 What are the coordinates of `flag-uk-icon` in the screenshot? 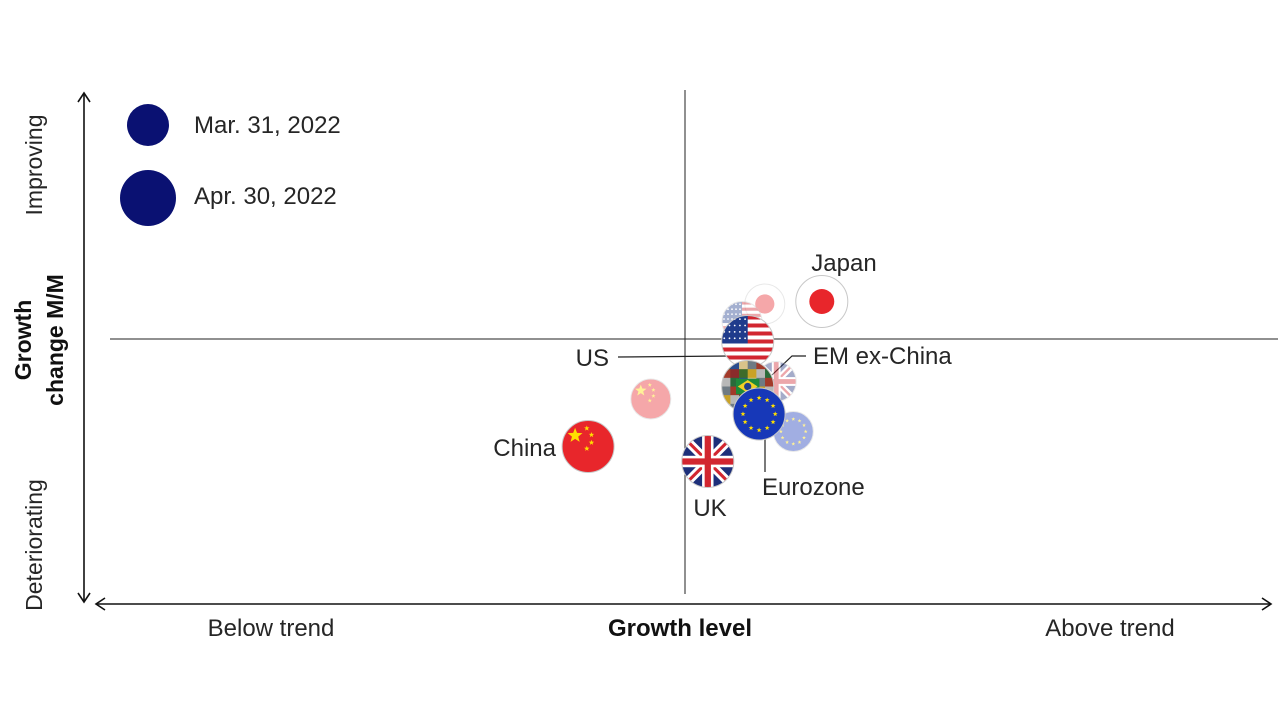 It's located at (708, 461).